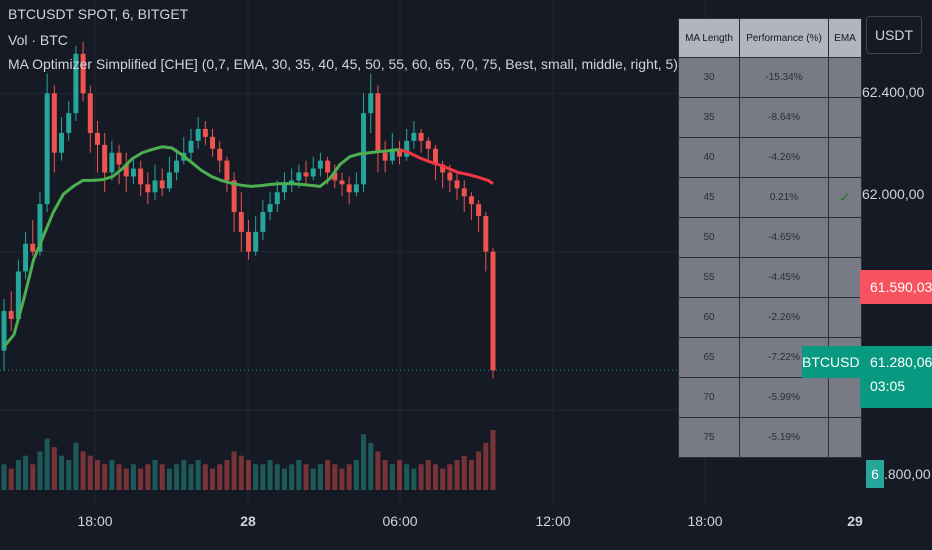 This screenshot has height=550, width=932. Describe the element at coordinates (855, 521) in the screenshot. I see `time-label: 29` at that location.